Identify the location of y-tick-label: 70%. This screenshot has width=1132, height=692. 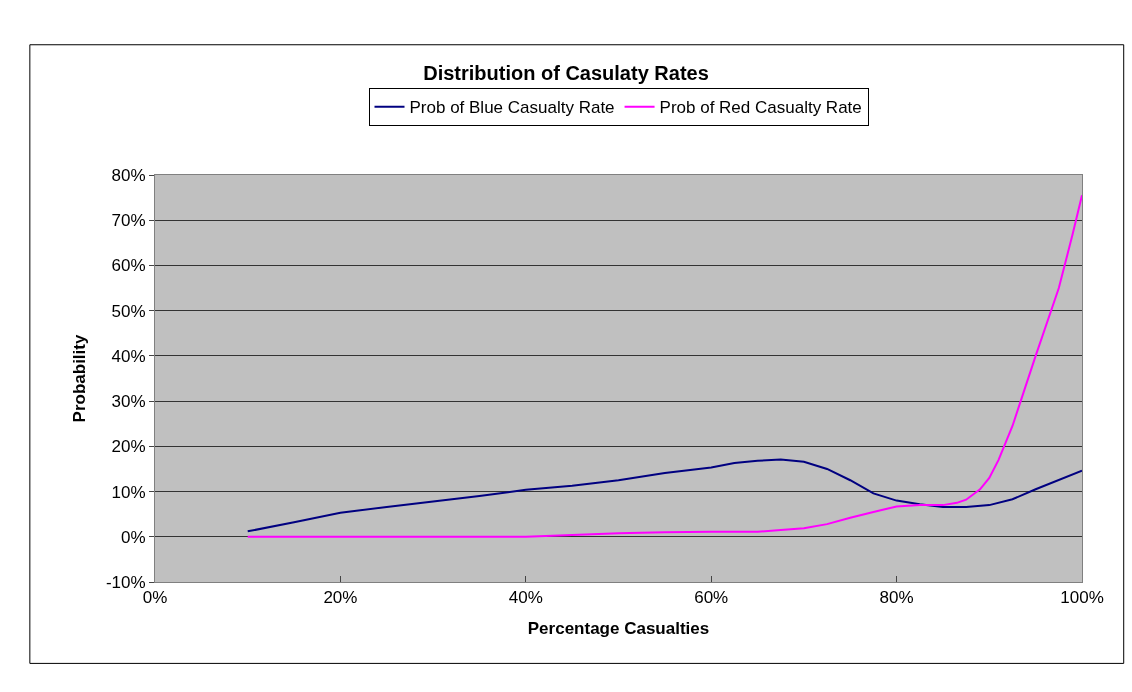
(128, 221).